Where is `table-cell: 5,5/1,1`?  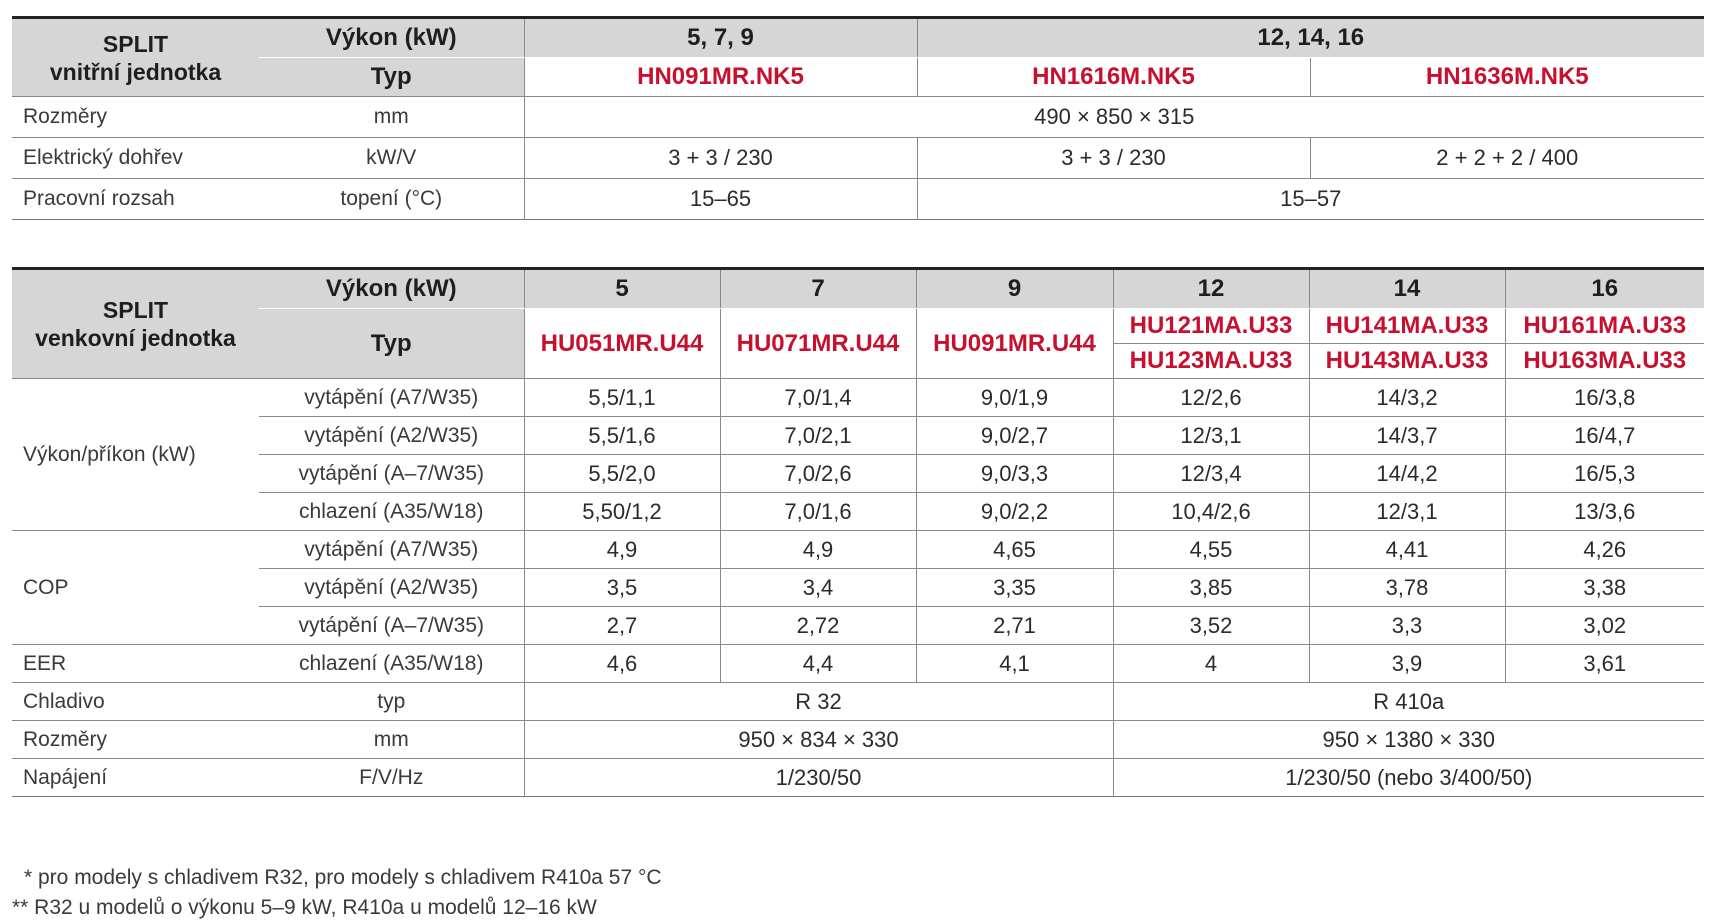
table-cell: 5,5/1,1 is located at coordinates (621, 397).